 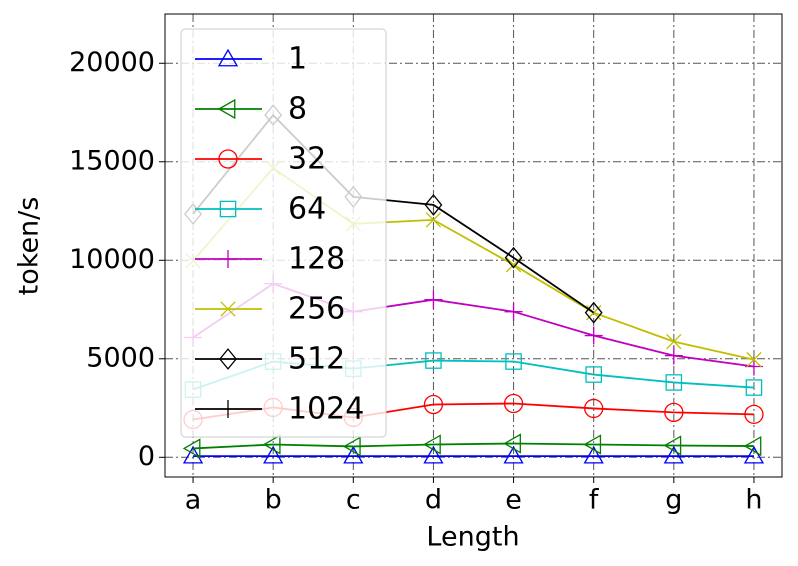 I want to click on y-tick-label: 0, so click(x=146, y=456).